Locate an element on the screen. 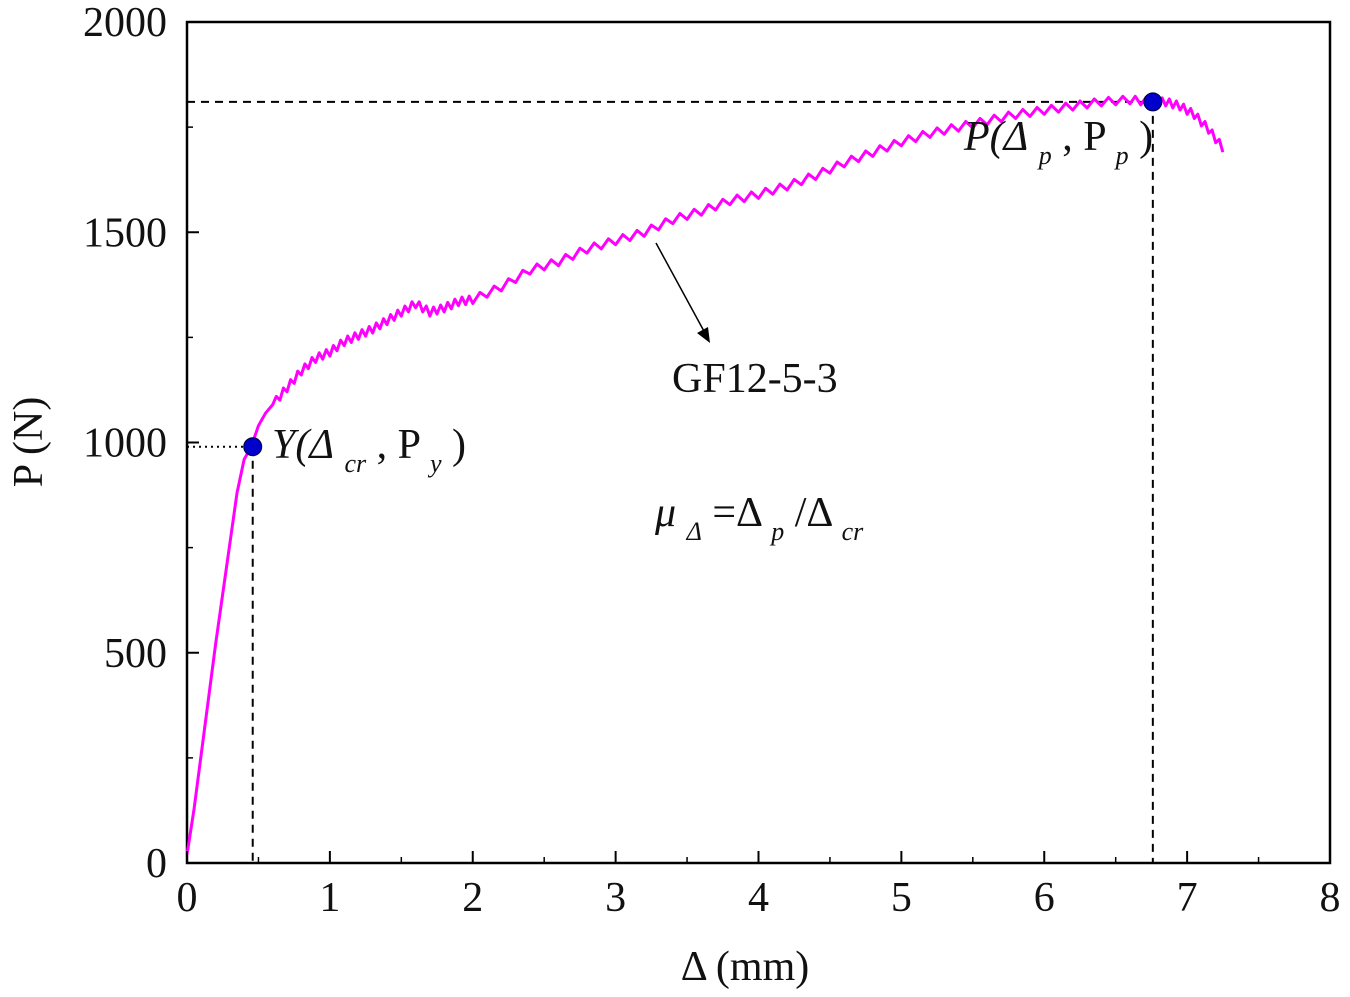 The height and width of the screenshot is (997, 1350). y-tick-label: 0 is located at coordinates (156, 864).